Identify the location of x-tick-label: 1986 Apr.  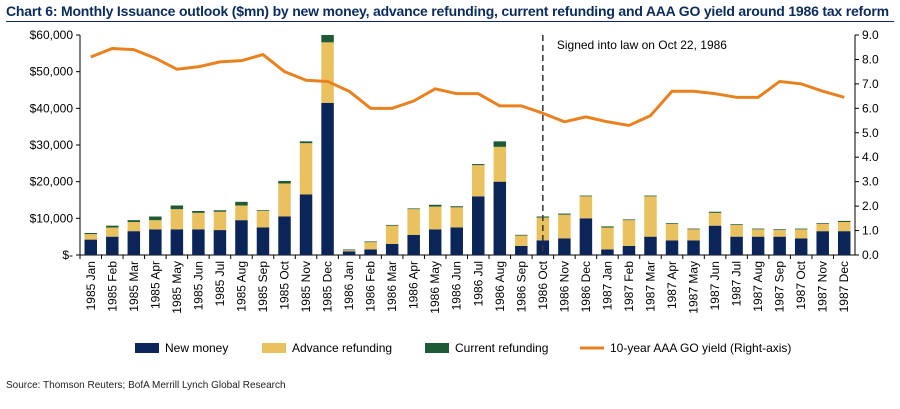
(414, 285).